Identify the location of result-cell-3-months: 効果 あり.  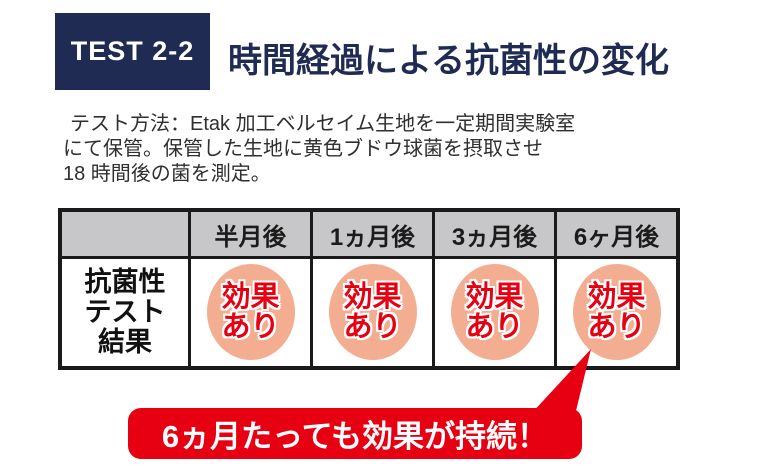
(494, 312).